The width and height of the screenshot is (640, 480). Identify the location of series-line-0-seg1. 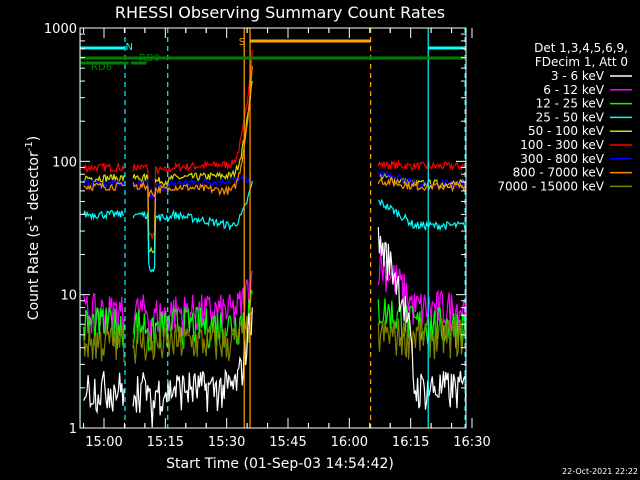
(192, 367).